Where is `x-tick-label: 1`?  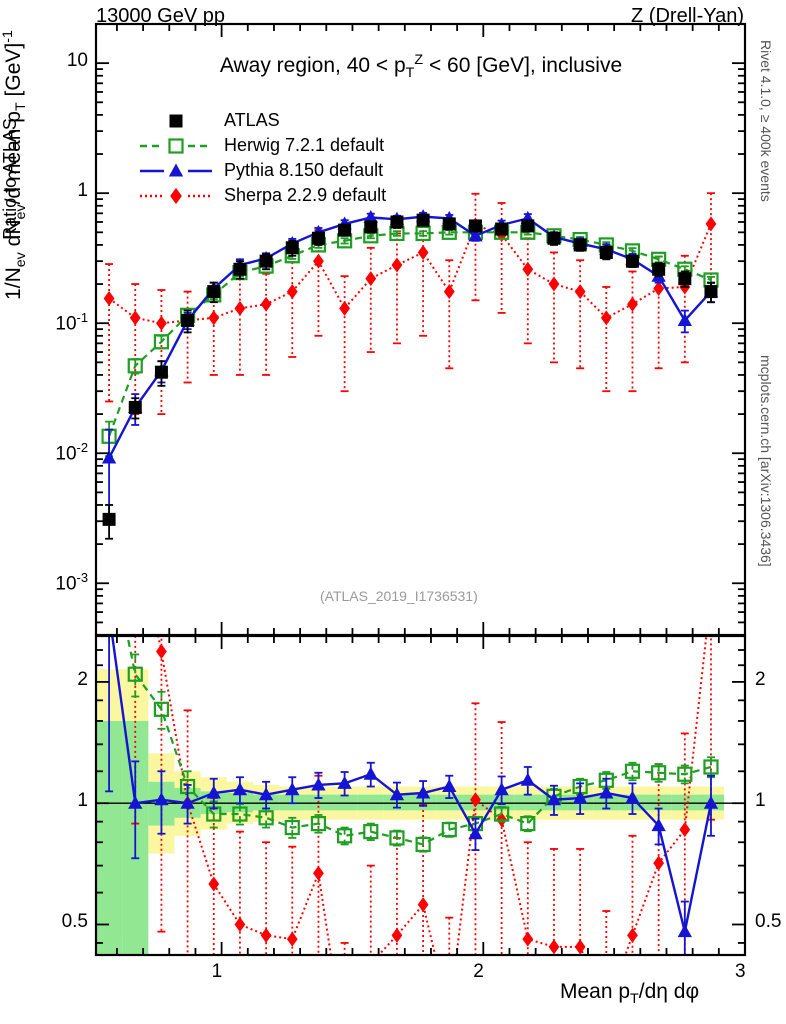
x-tick-label: 1 is located at coordinates (217, 971).